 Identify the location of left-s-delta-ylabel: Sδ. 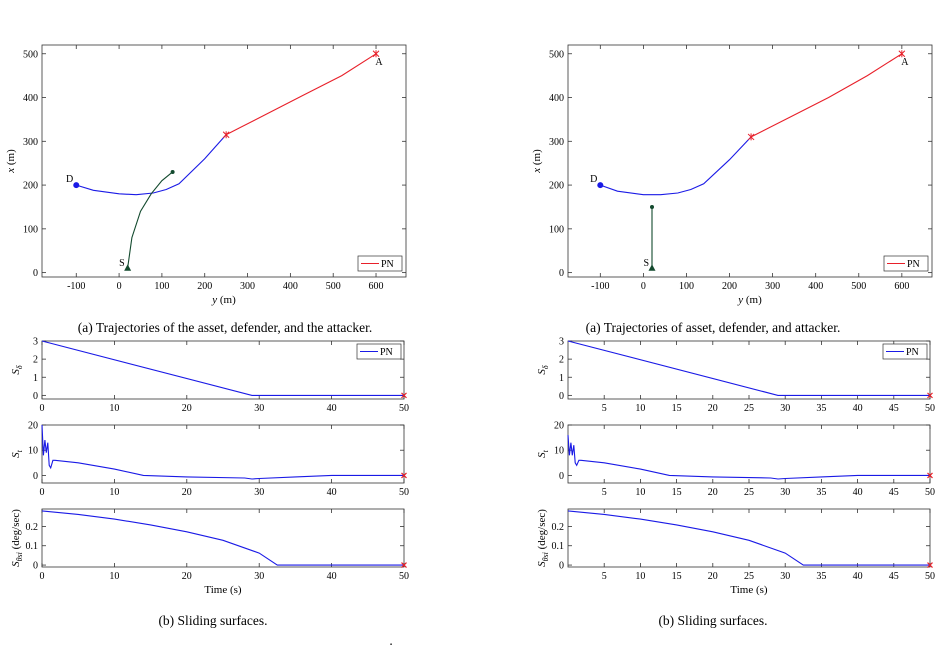
(17, 370).